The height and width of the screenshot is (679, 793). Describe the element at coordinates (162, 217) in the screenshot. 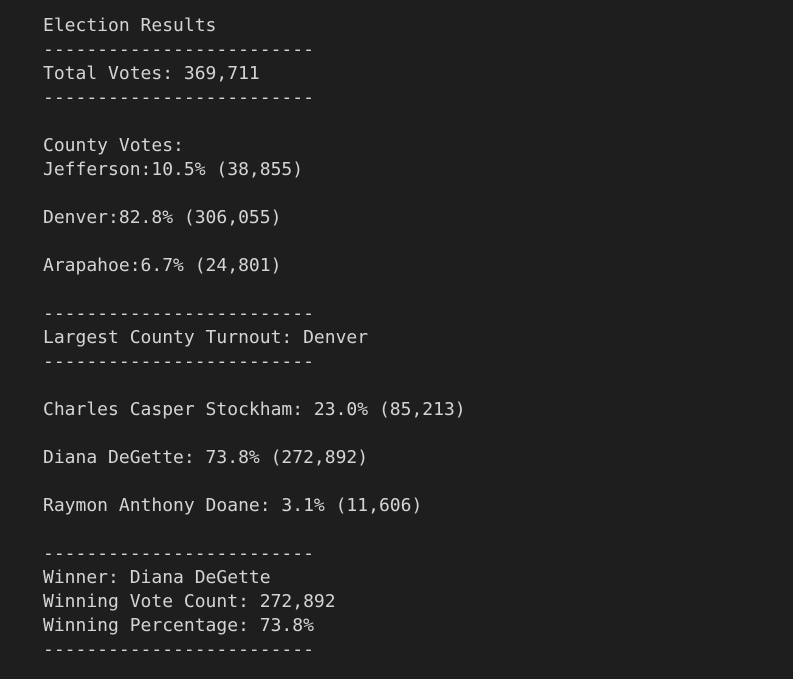

I see `output-line: Denver:82.8% (306,055)` at that location.